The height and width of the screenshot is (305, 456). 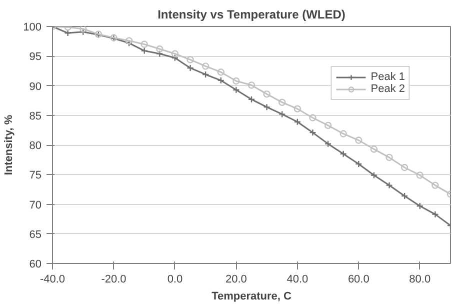 I want to click on x-tick-label: 40.0, so click(x=297, y=280).